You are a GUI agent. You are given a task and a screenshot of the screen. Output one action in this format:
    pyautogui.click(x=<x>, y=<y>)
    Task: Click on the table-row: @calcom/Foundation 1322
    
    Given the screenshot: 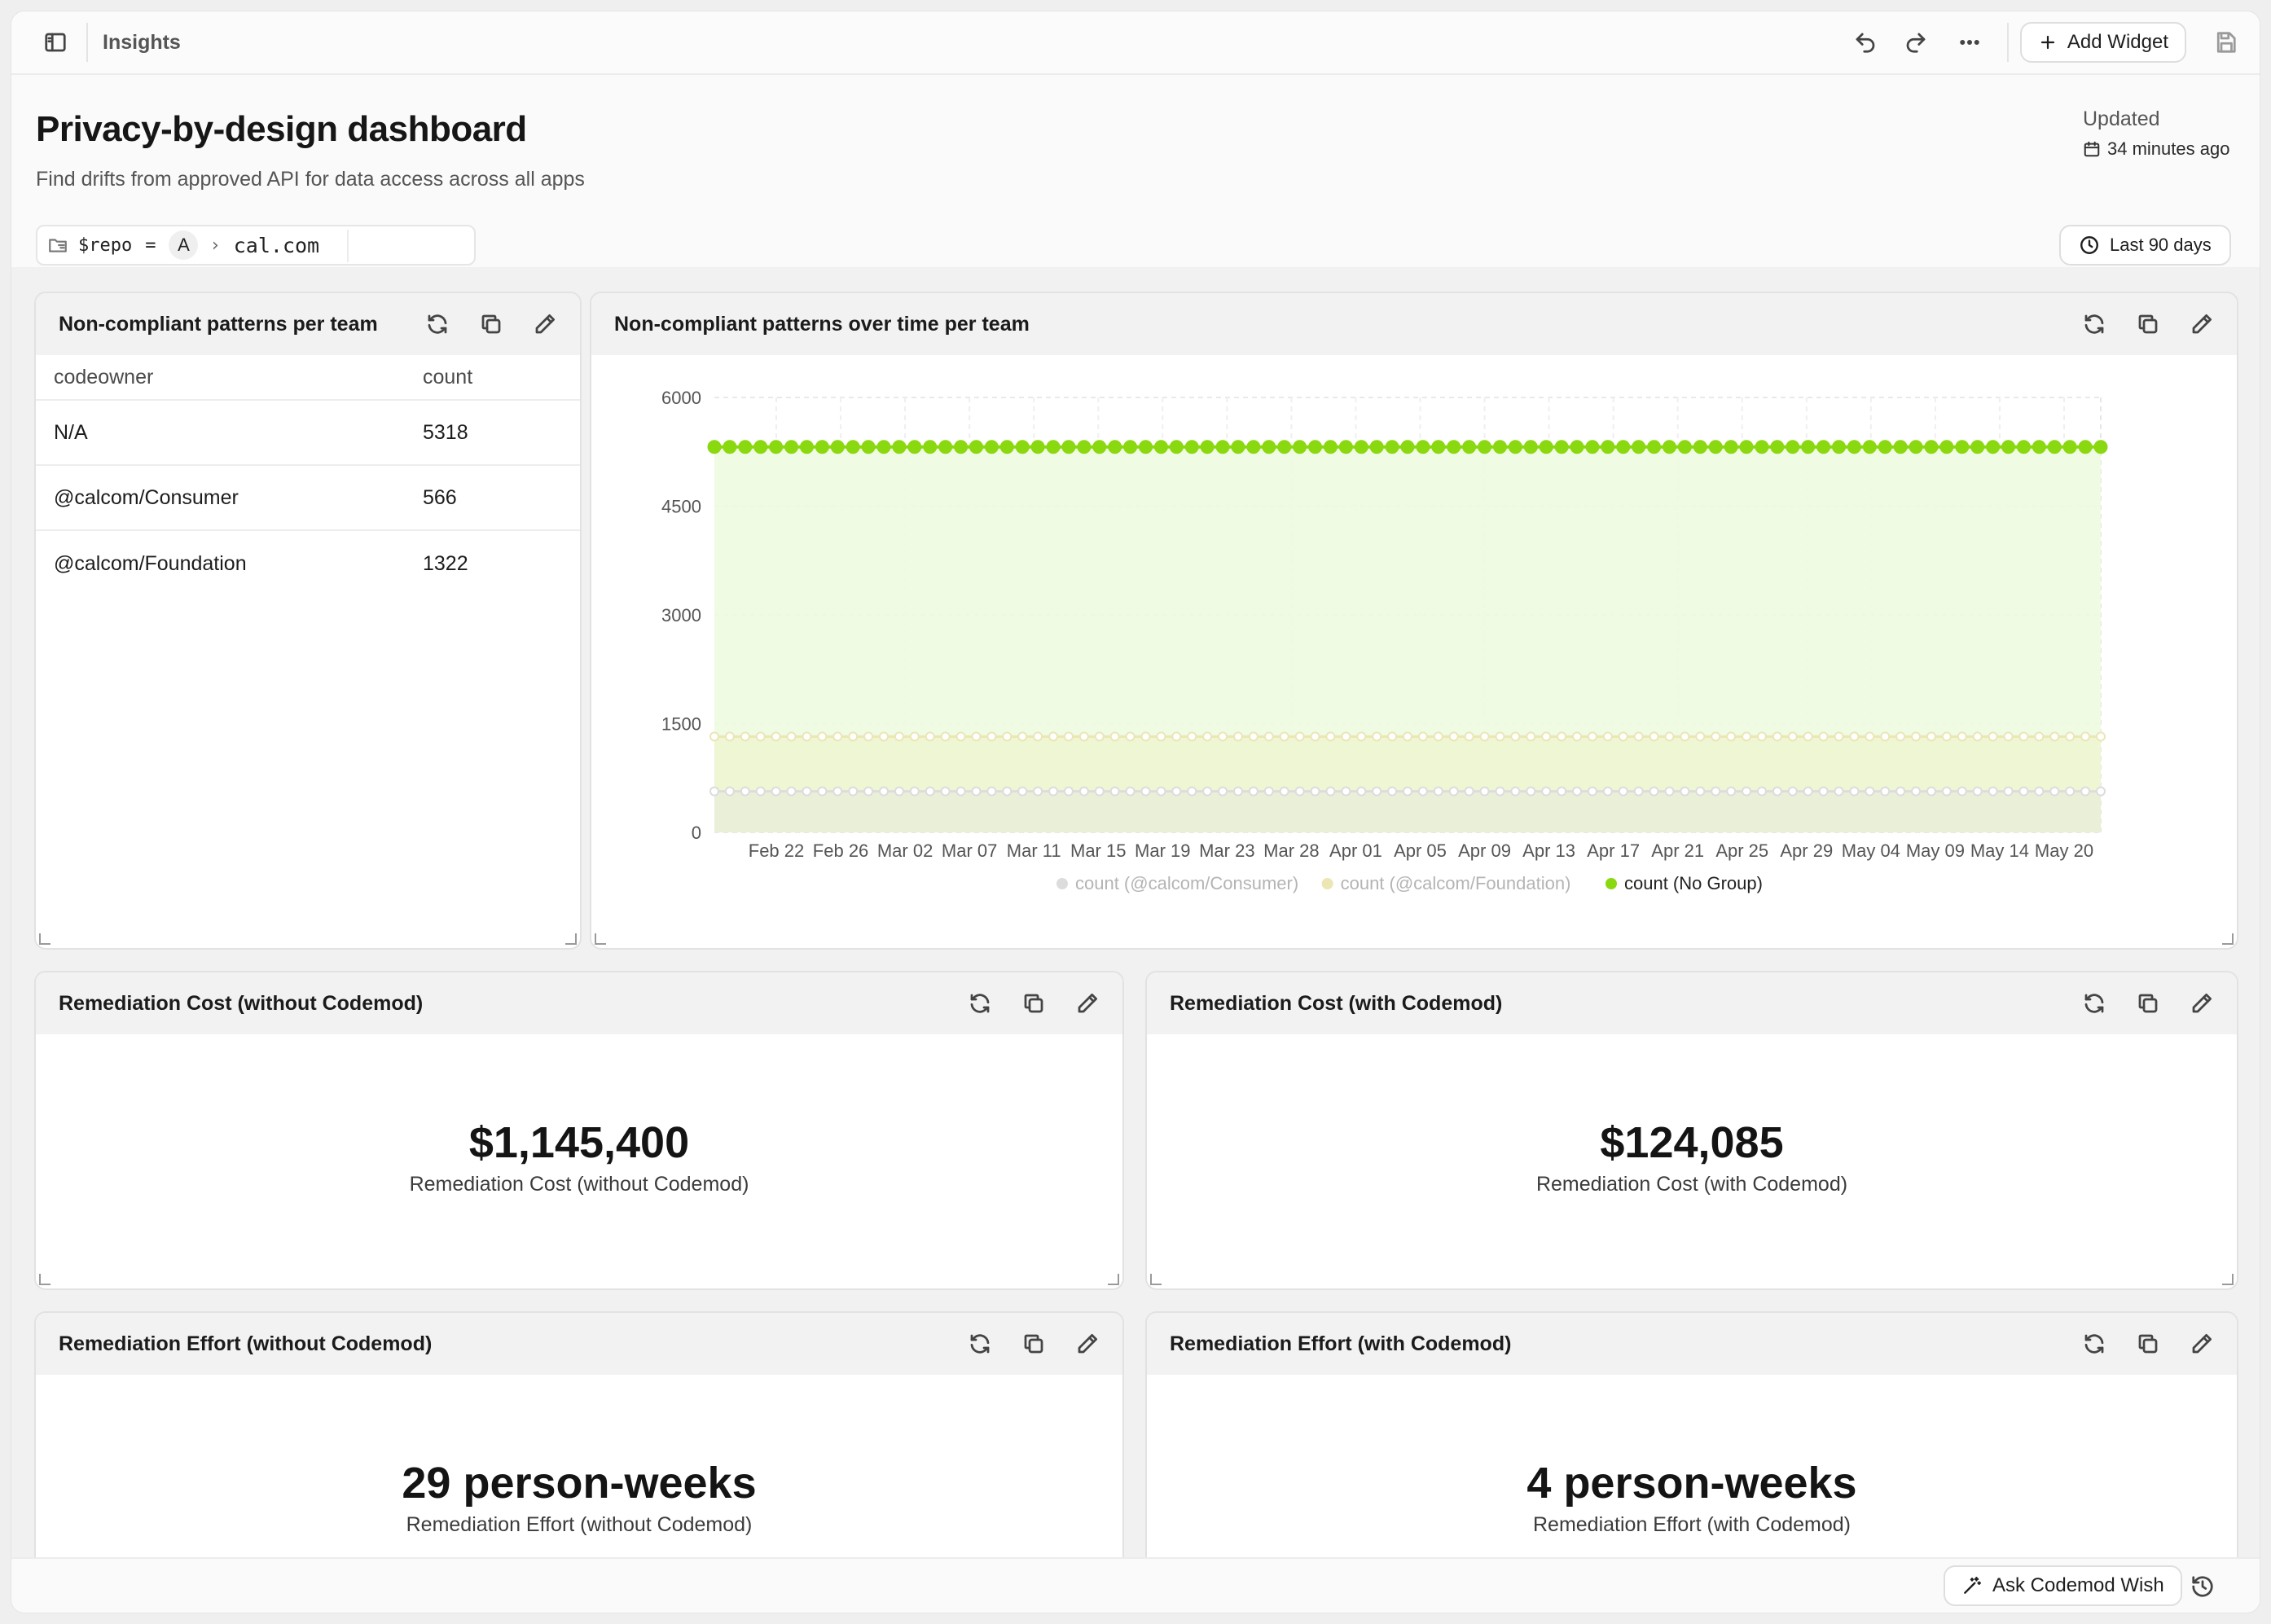 What is the action you would take?
    pyautogui.click(x=308, y=563)
    